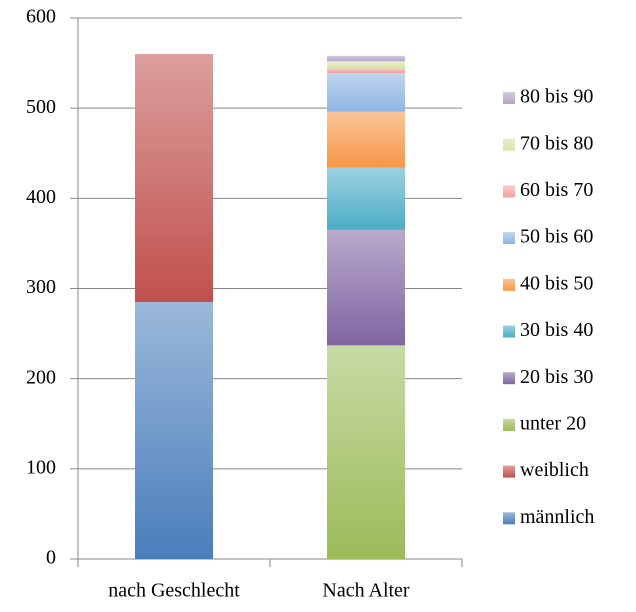  I want to click on y-tick-label: 200, so click(41, 377).